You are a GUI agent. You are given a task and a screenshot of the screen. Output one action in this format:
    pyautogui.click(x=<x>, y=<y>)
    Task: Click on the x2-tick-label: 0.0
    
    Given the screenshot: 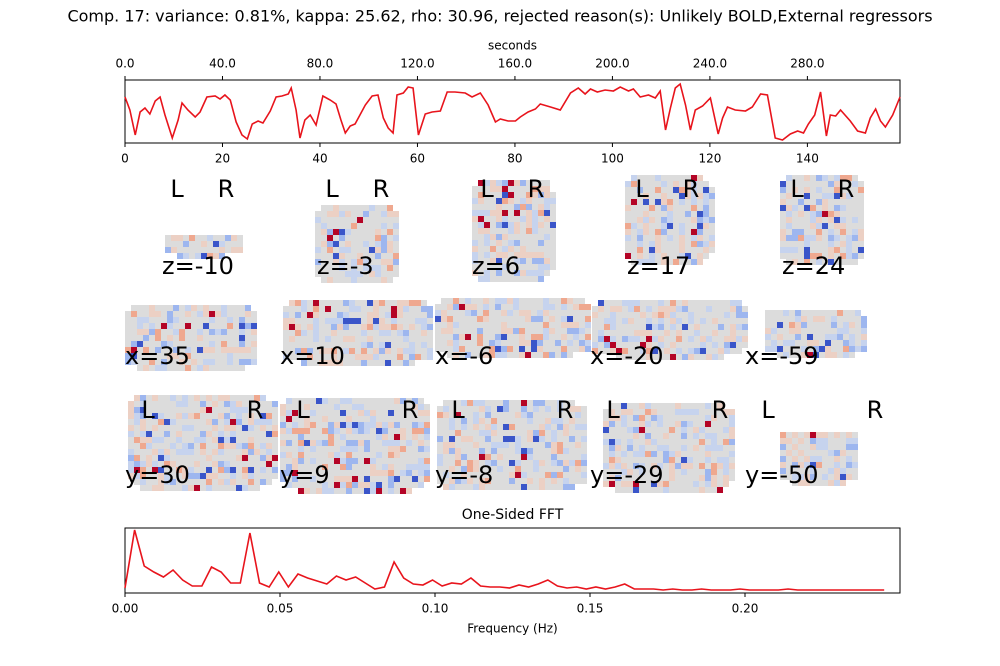 What is the action you would take?
    pyautogui.click(x=124, y=64)
    